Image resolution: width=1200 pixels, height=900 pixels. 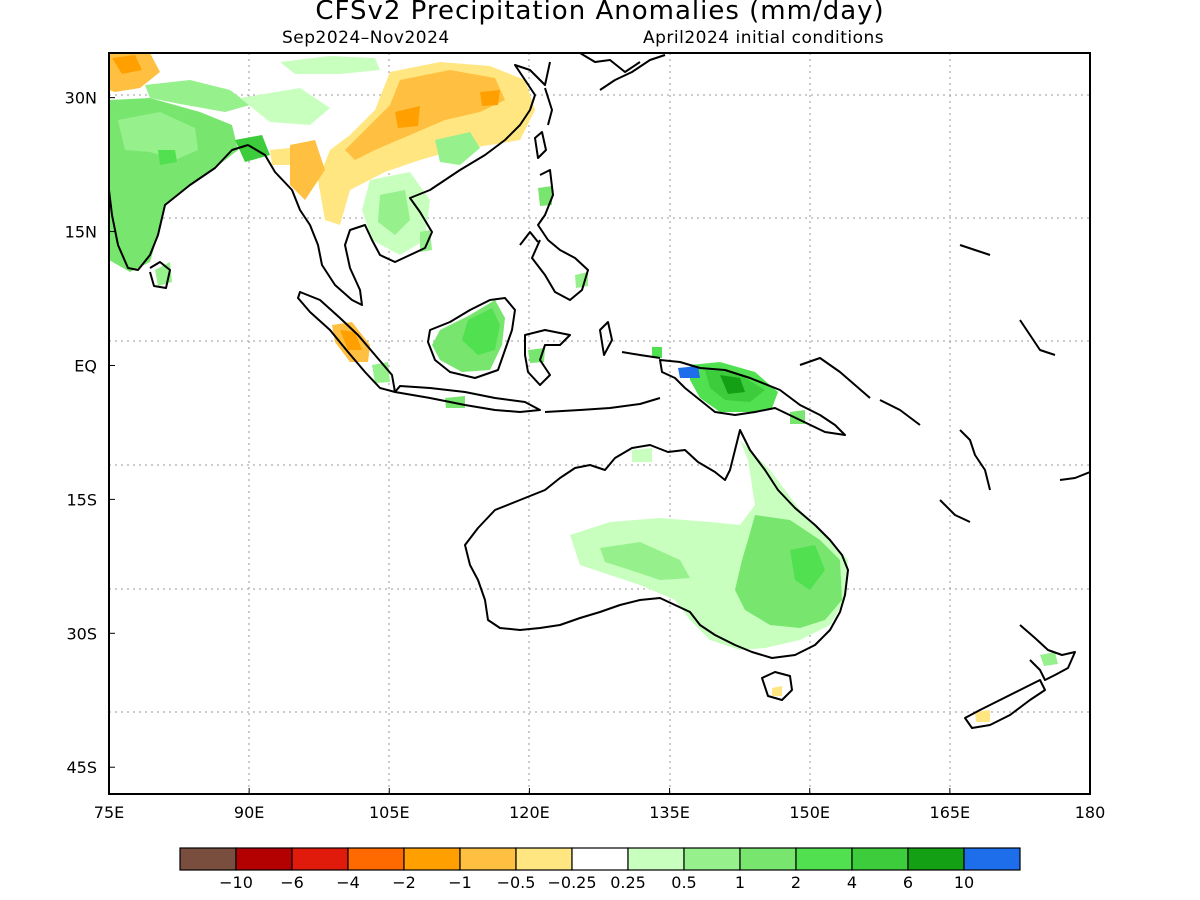 I want to click on lon-tick-label: 105E, so click(x=389, y=812).